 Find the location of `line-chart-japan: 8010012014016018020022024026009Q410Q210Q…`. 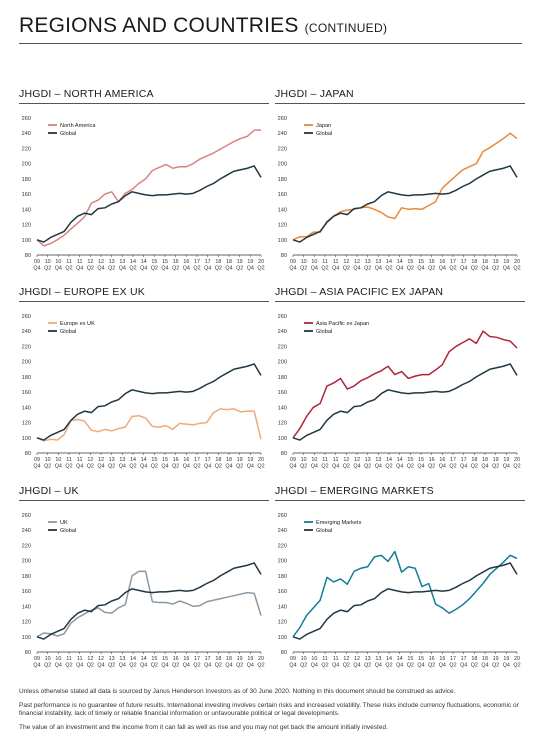

line-chart-japan: 8010012014016018020022024026009Q410Q210Q… is located at coordinates (399, 194).